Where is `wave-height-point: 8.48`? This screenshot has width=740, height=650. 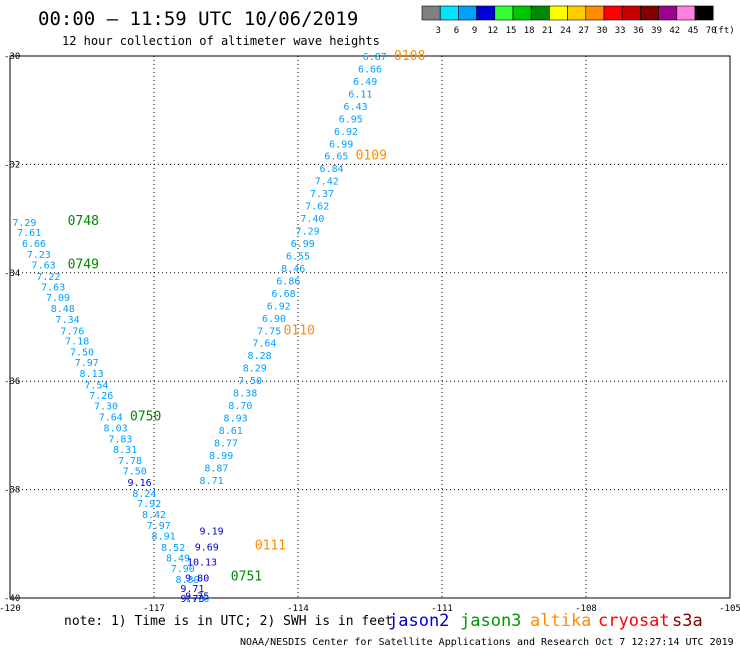
wave-height-point: 8.48 is located at coordinates (63, 309).